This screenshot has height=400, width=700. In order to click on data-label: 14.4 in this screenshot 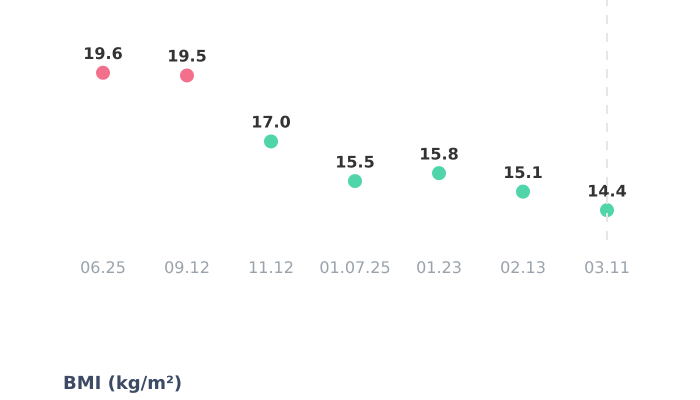, I will do `click(607, 190)`.